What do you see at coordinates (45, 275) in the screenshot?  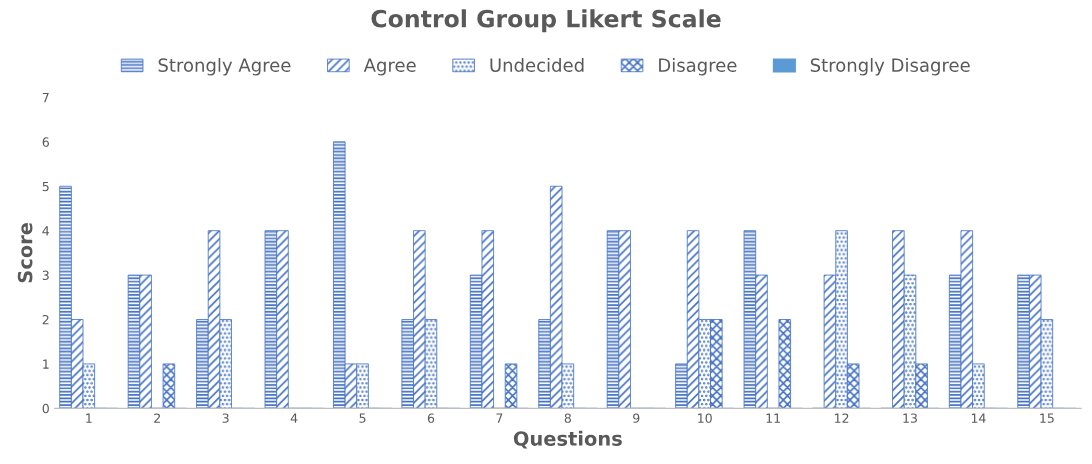 I see `y-tick-label: 3` at bounding box center [45, 275].